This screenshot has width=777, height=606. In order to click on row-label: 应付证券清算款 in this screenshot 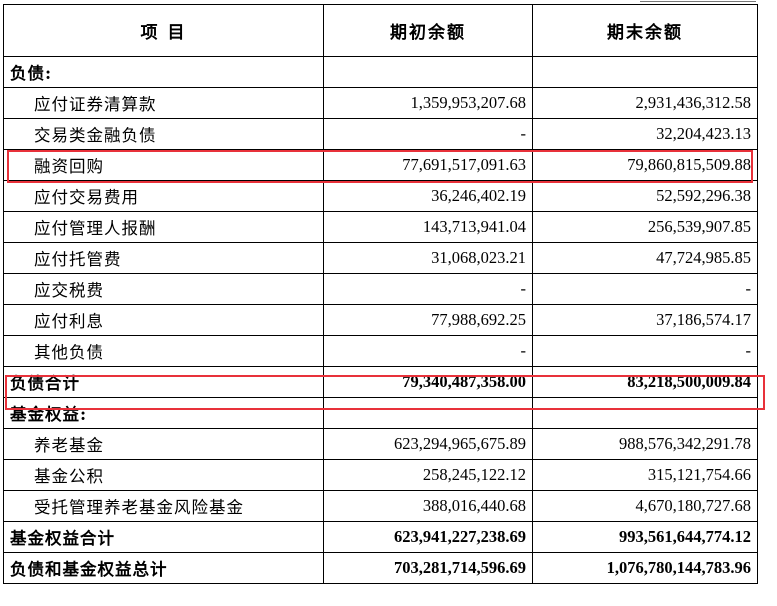, I will do `click(163, 103)`.